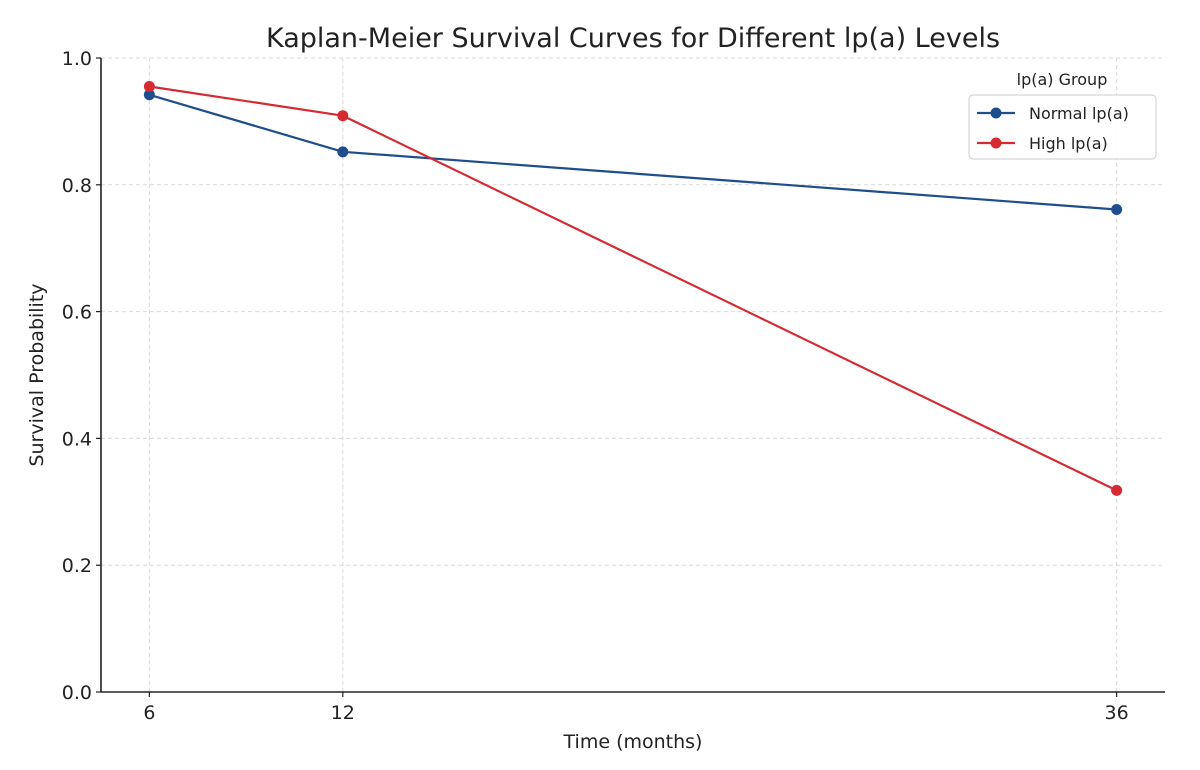 This screenshot has height=770, width=1200. I want to click on y-tick-label: 1.0, so click(77, 59).